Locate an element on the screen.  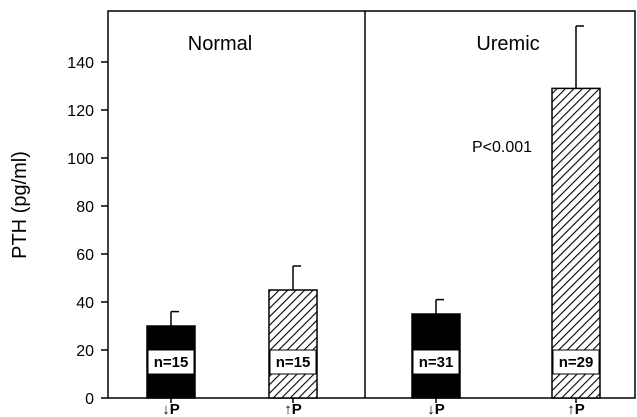
n-label: n=31 is located at coordinates (436, 362).